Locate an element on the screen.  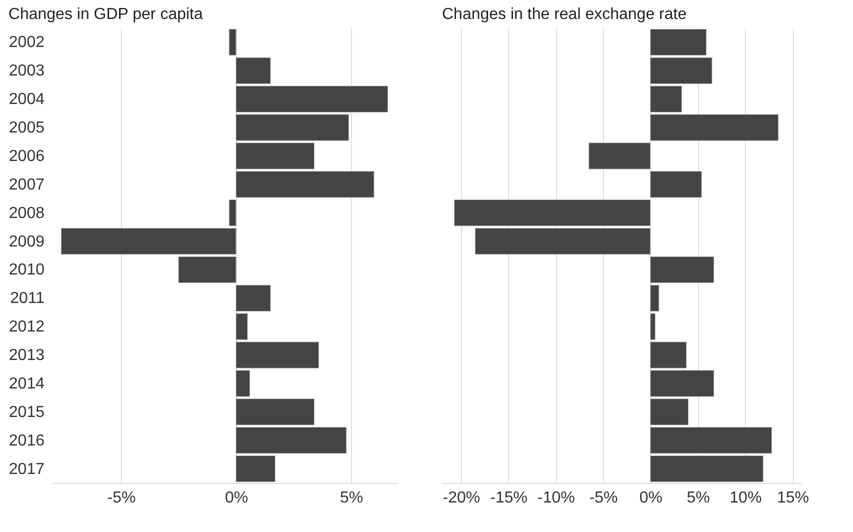
x-tick-label: 15% is located at coordinates (793, 498).